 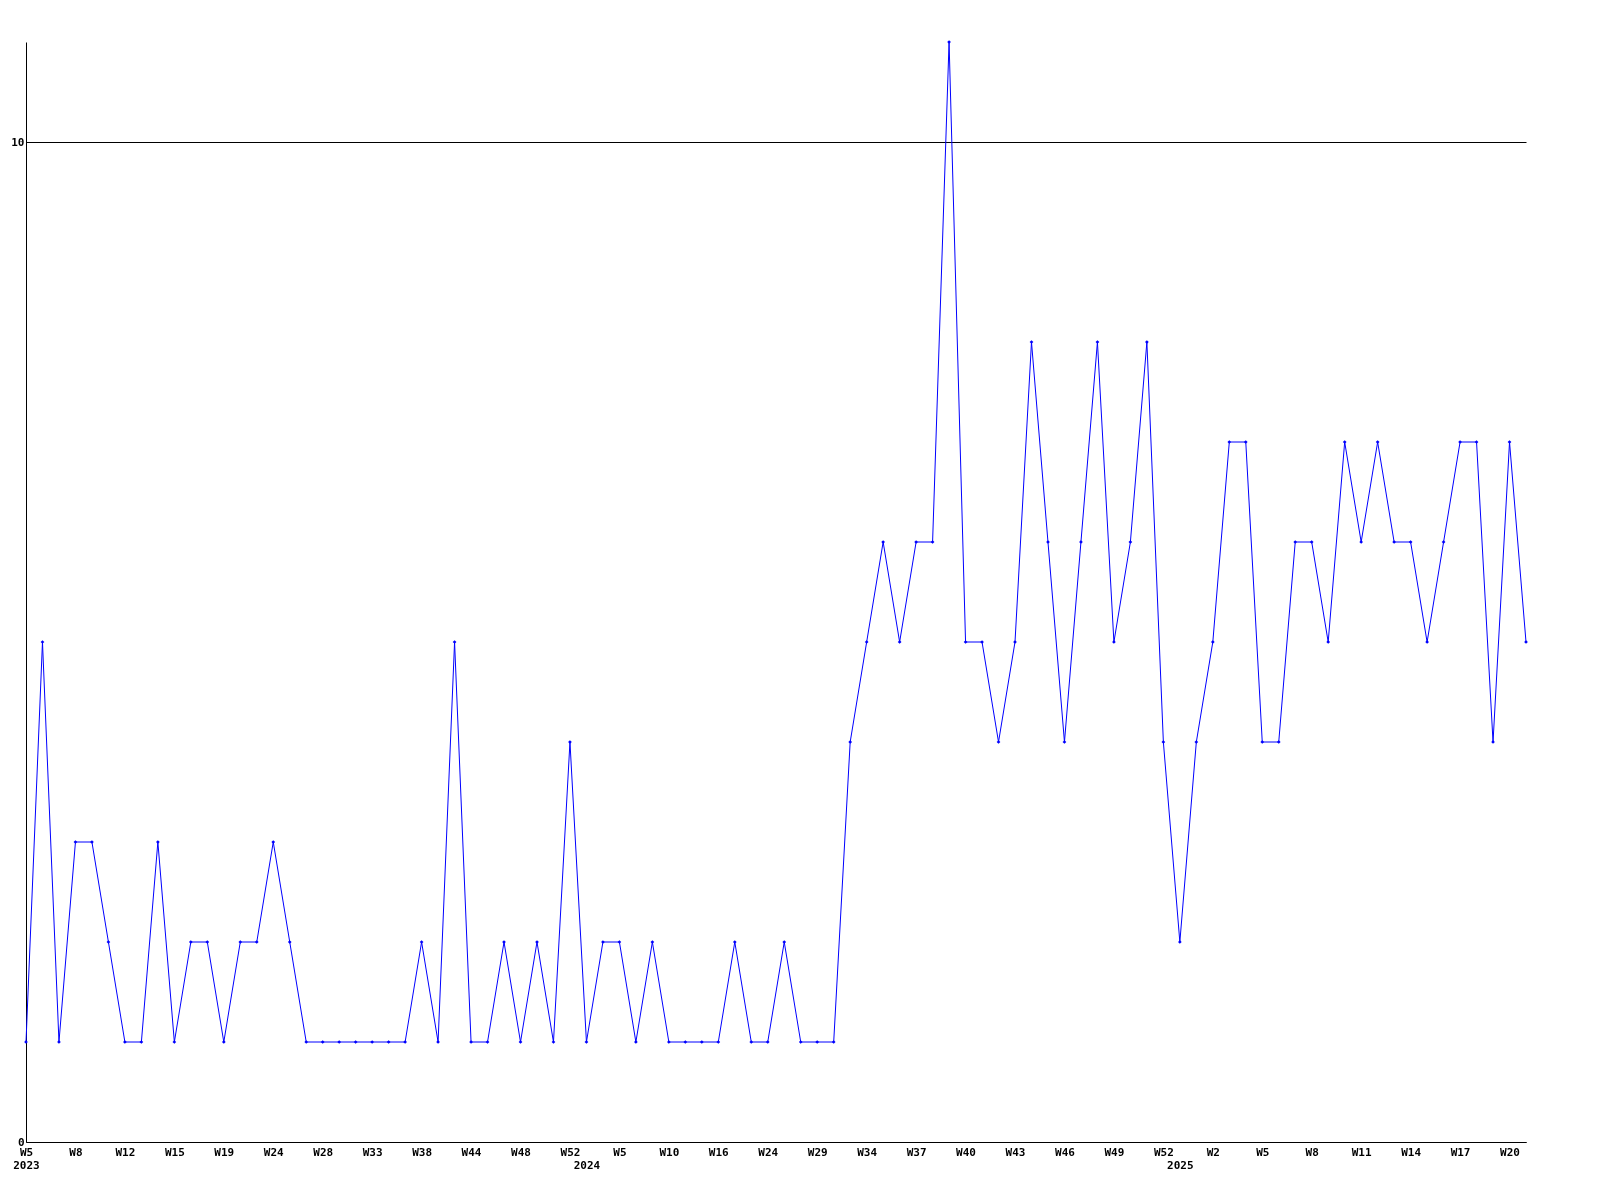 What do you see at coordinates (587, 1165) in the screenshot?
I see `x-tick-label: 2024` at bounding box center [587, 1165].